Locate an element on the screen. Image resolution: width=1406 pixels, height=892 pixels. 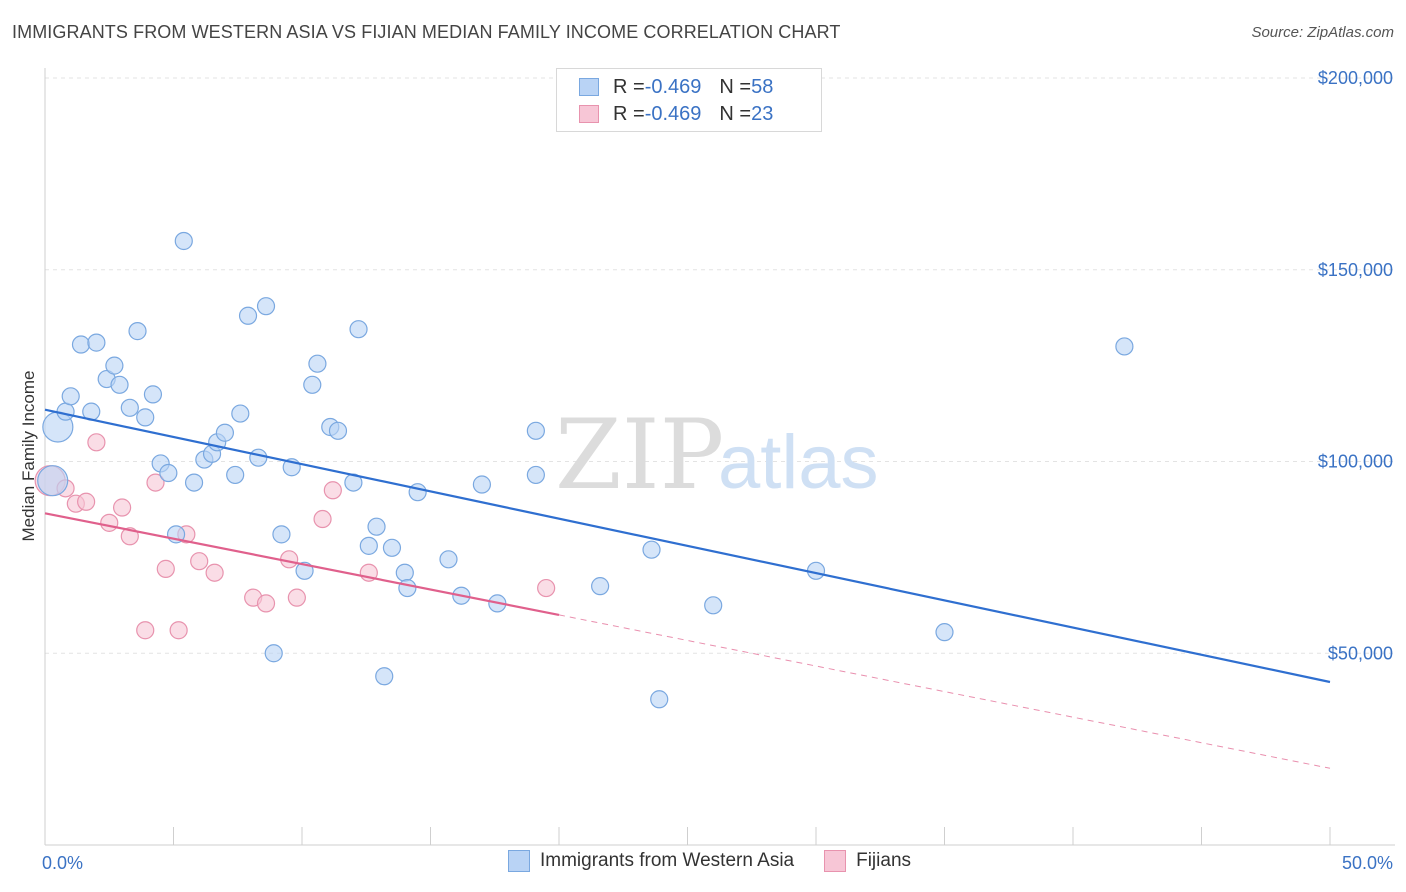
legend-n-value: 23 is located at coordinates (762, 113).